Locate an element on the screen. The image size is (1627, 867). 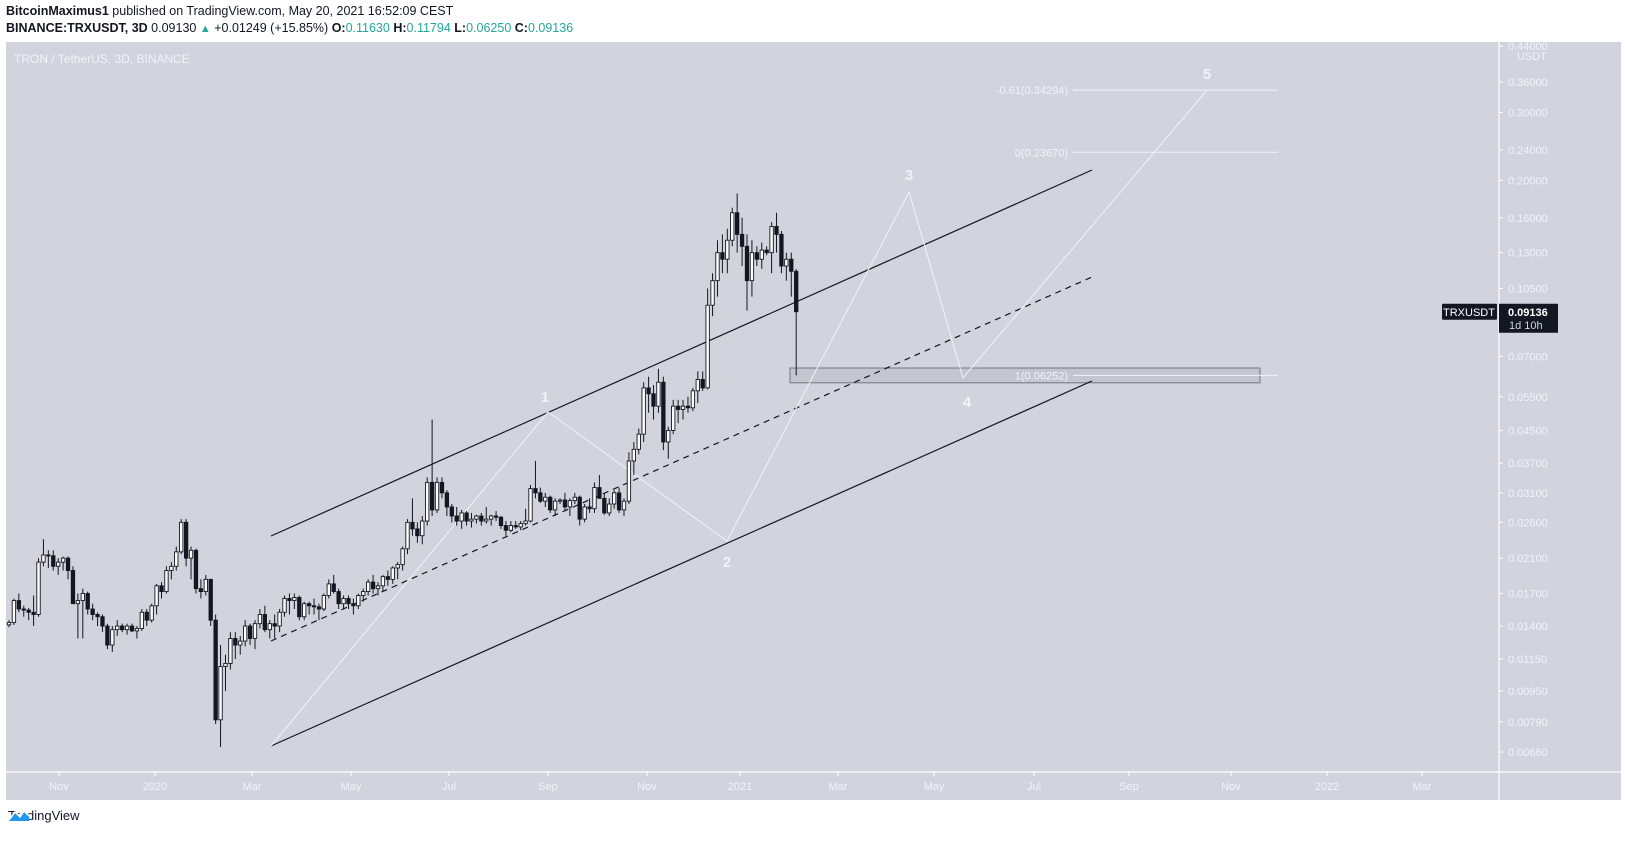
price-tick-label: 0.02100 is located at coordinates (1528, 559).